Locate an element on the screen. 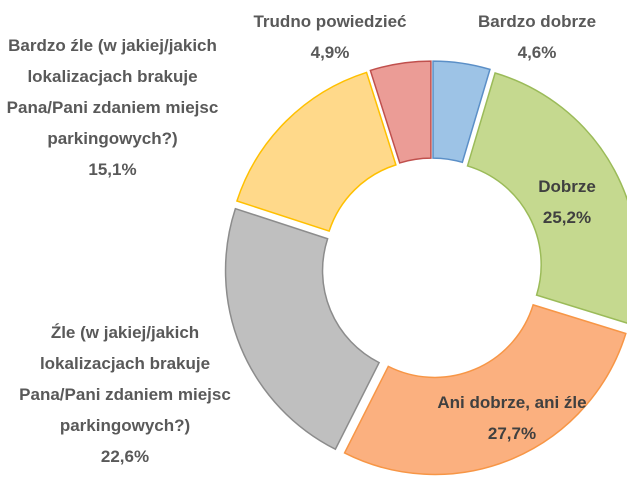  slice-label: Ani dobrze, ani źle 27,7% is located at coordinates (504, 418).